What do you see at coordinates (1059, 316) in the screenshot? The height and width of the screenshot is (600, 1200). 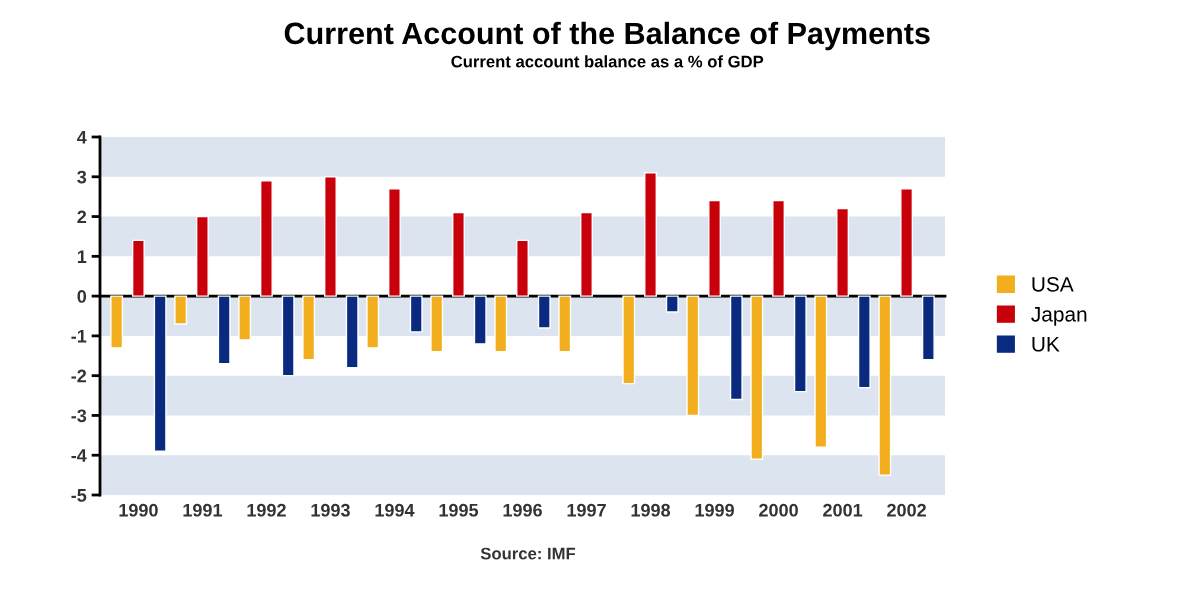 I see `legend-label: Japan` at bounding box center [1059, 316].